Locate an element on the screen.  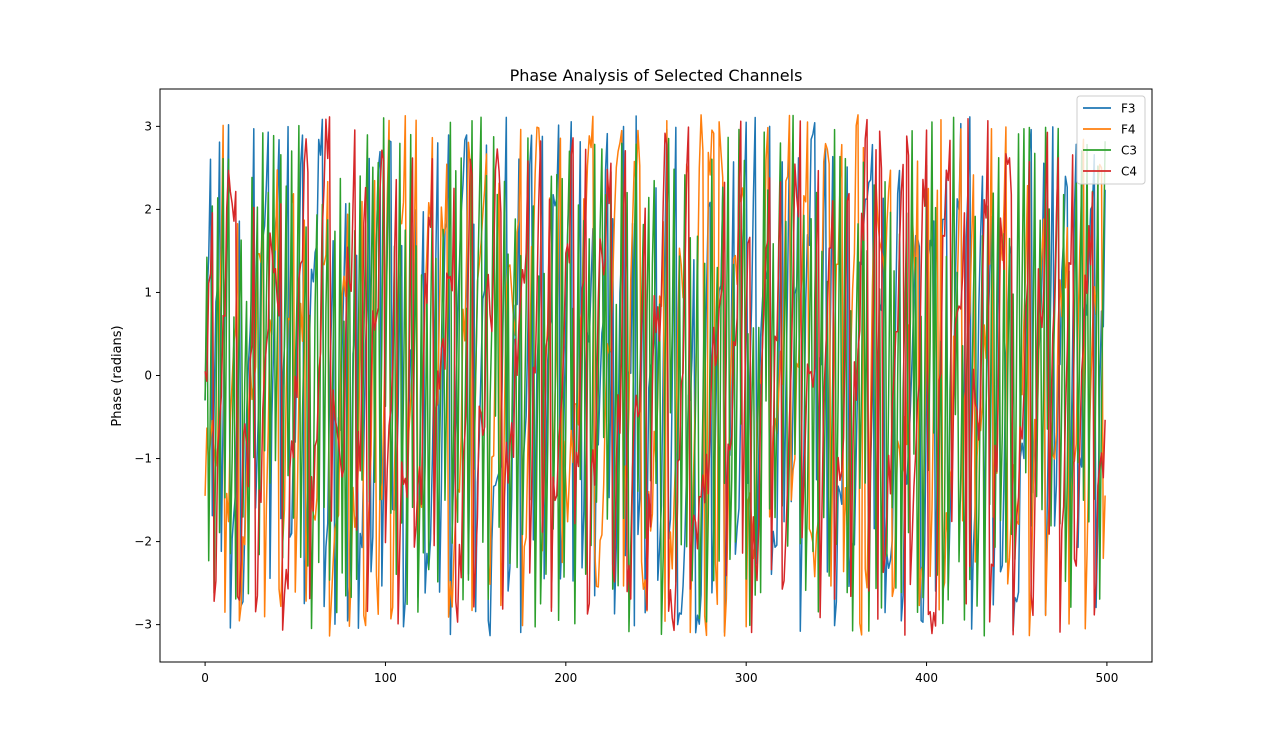
legend-label-c4: C4 is located at coordinates (1129, 172).